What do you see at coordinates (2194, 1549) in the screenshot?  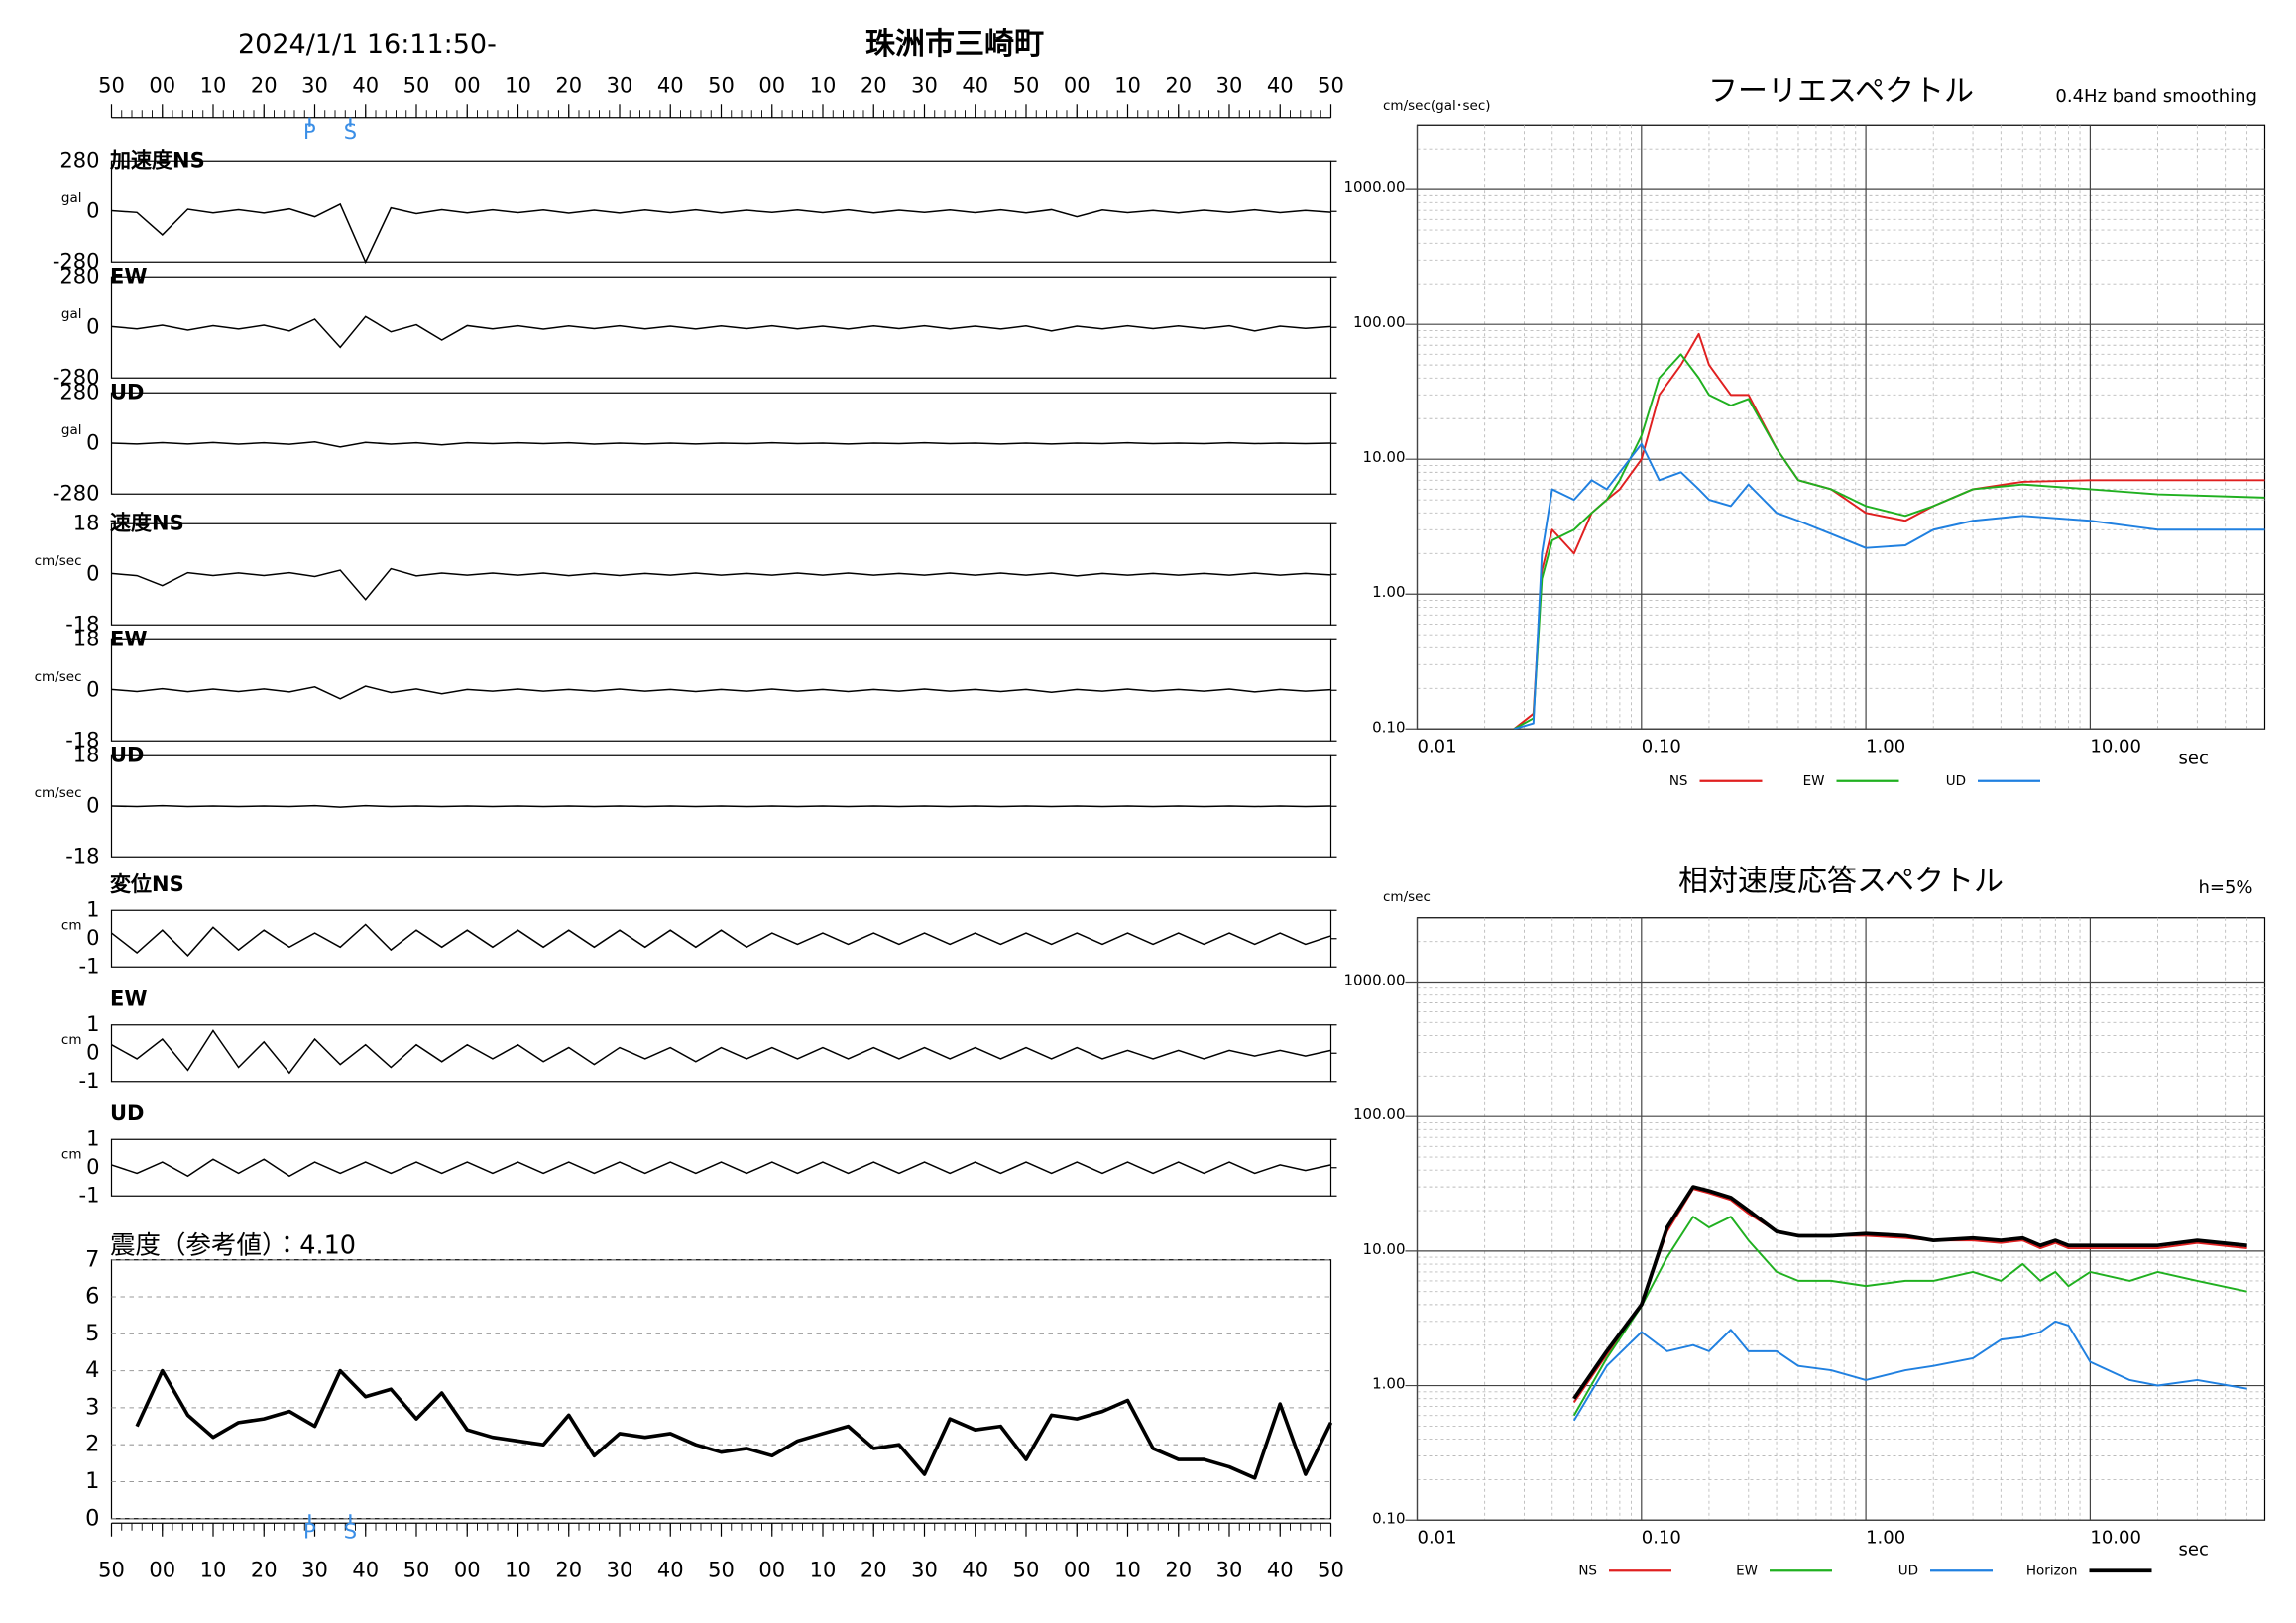 I see `response-x-label: sec` at bounding box center [2194, 1549].